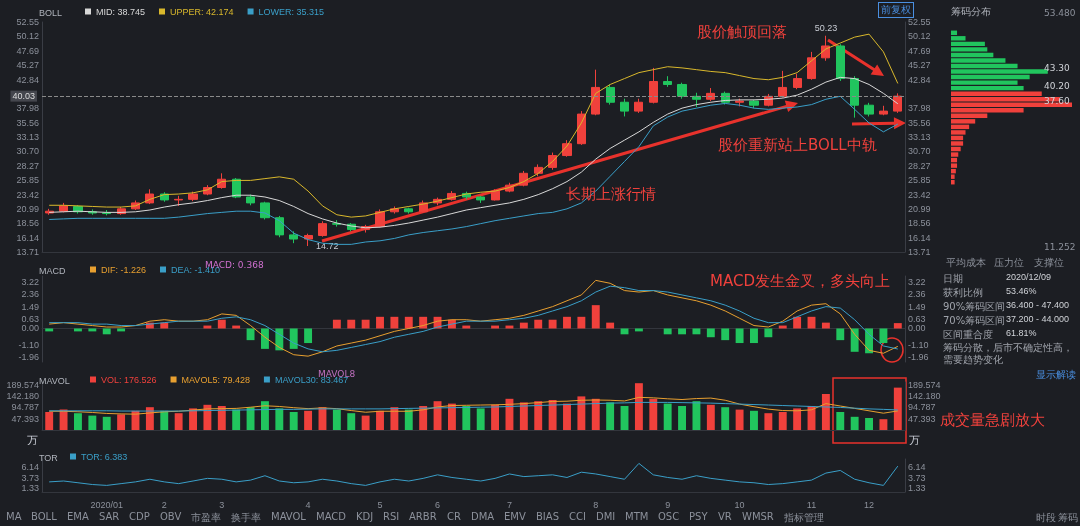 This screenshot has height=526, width=1080. What do you see at coordinates (27, 151) in the screenshot?
I see `y-tick-label: 30.70` at bounding box center [27, 151].